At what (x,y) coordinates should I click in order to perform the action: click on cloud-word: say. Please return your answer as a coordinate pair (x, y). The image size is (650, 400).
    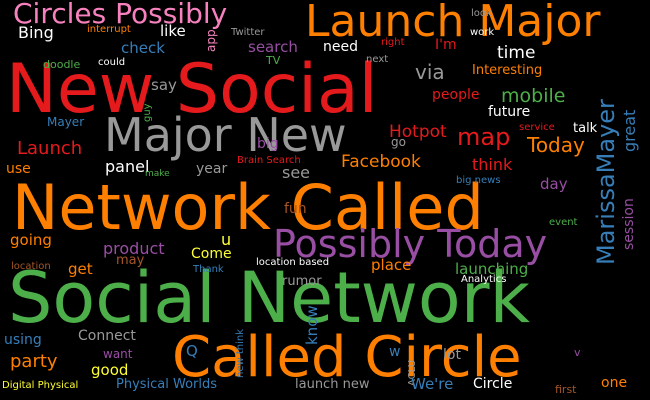
    Looking at the image, I should click on (164, 85).